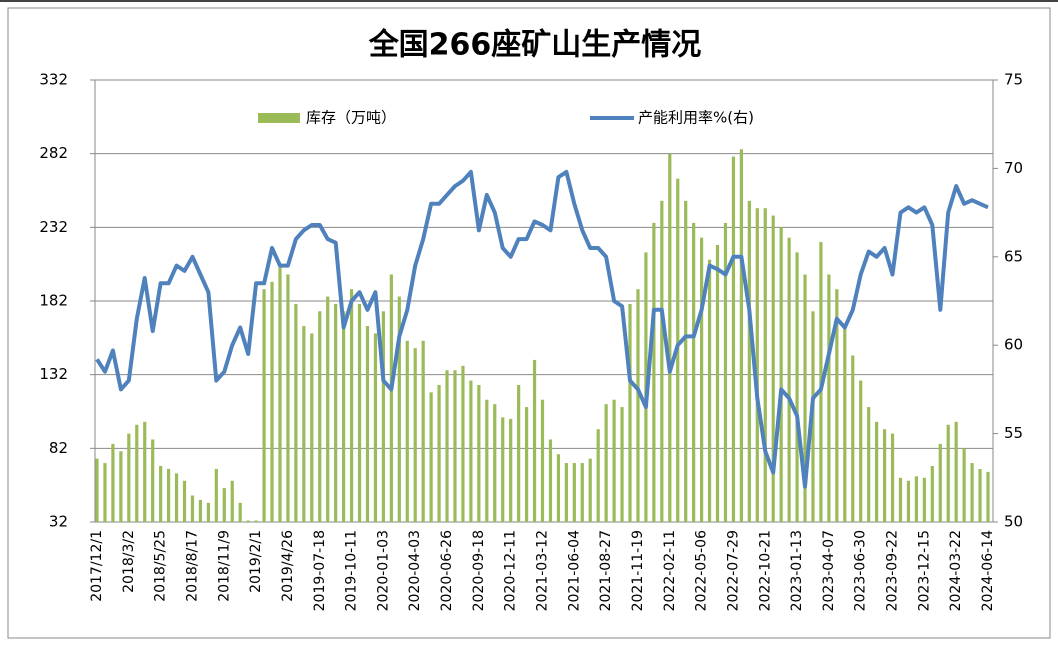 The height and width of the screenshot is (647, 1058). What do you see at coordinates (53, 301) in the screenshot?
I see `y-tick-label: 182` at bounding box center [53, 301].